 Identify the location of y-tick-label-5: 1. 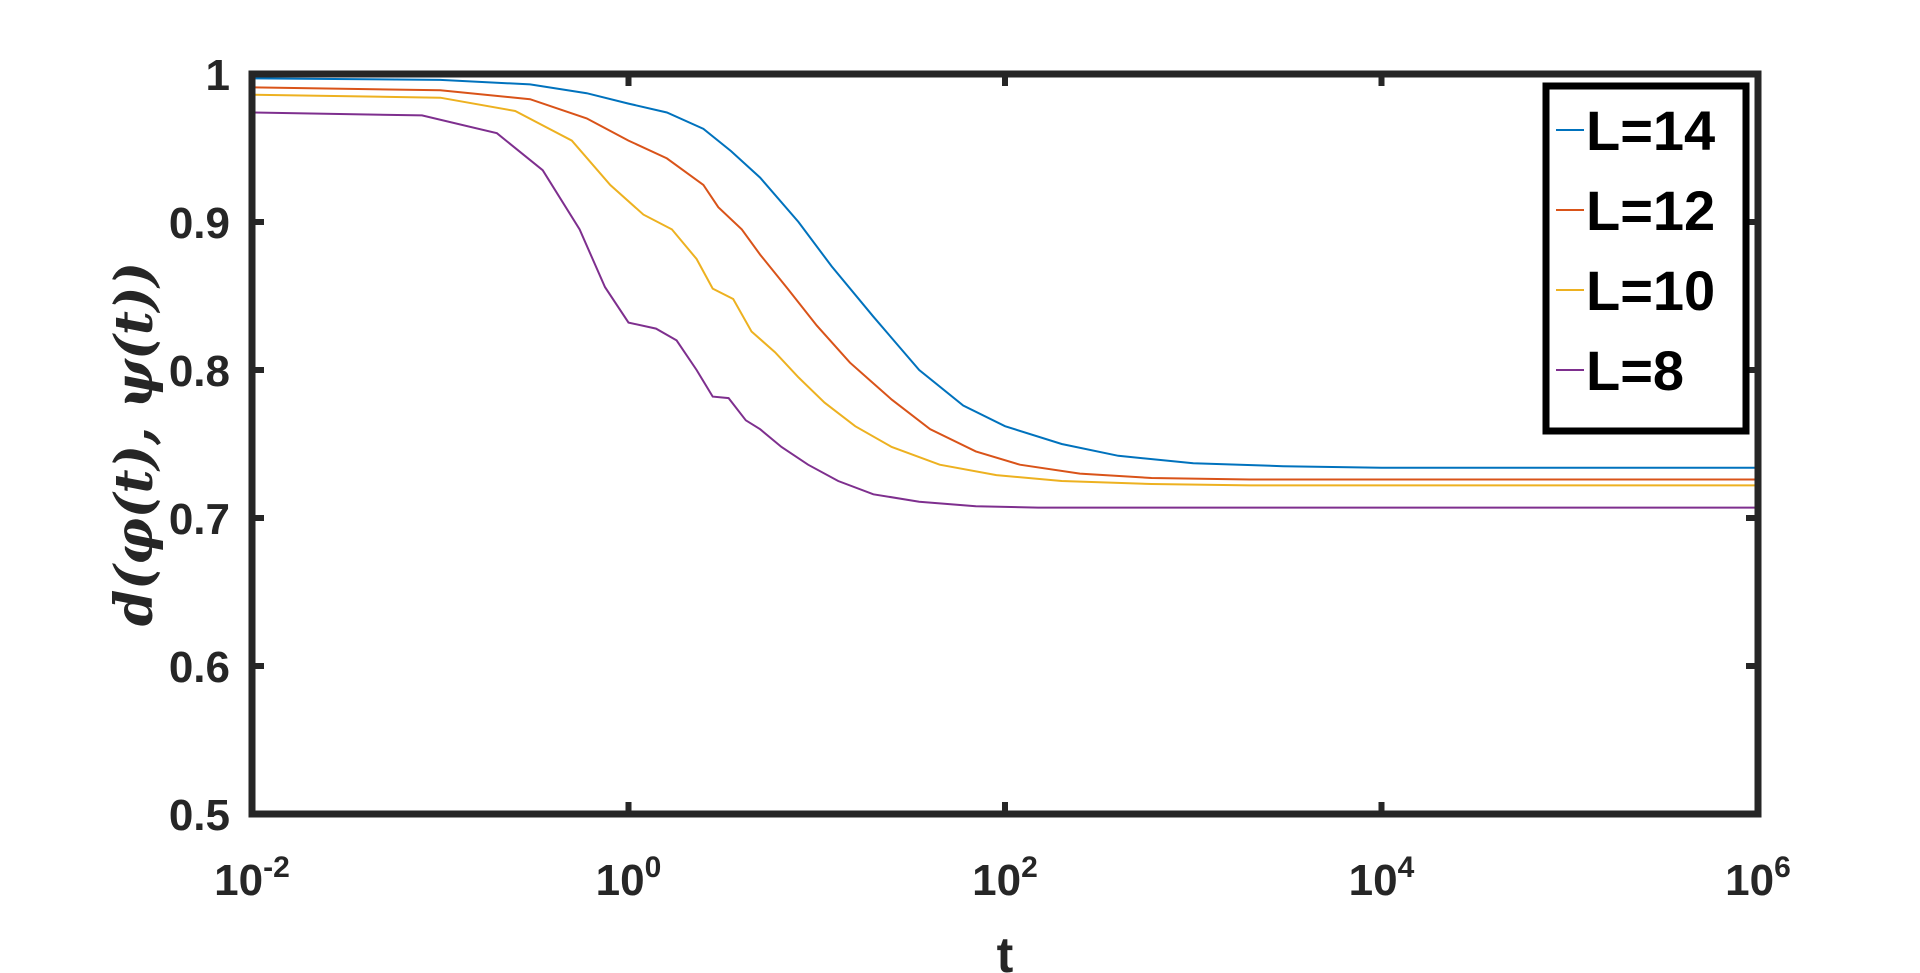
(218, 75).